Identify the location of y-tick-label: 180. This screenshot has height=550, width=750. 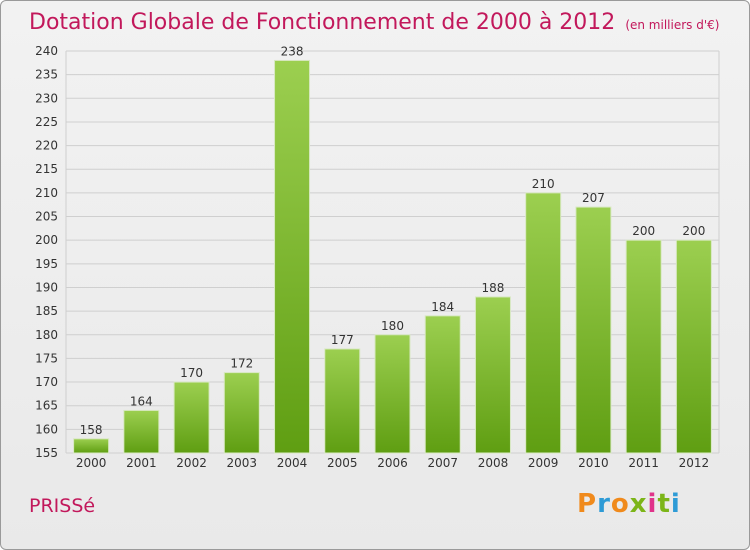
(46, 335).